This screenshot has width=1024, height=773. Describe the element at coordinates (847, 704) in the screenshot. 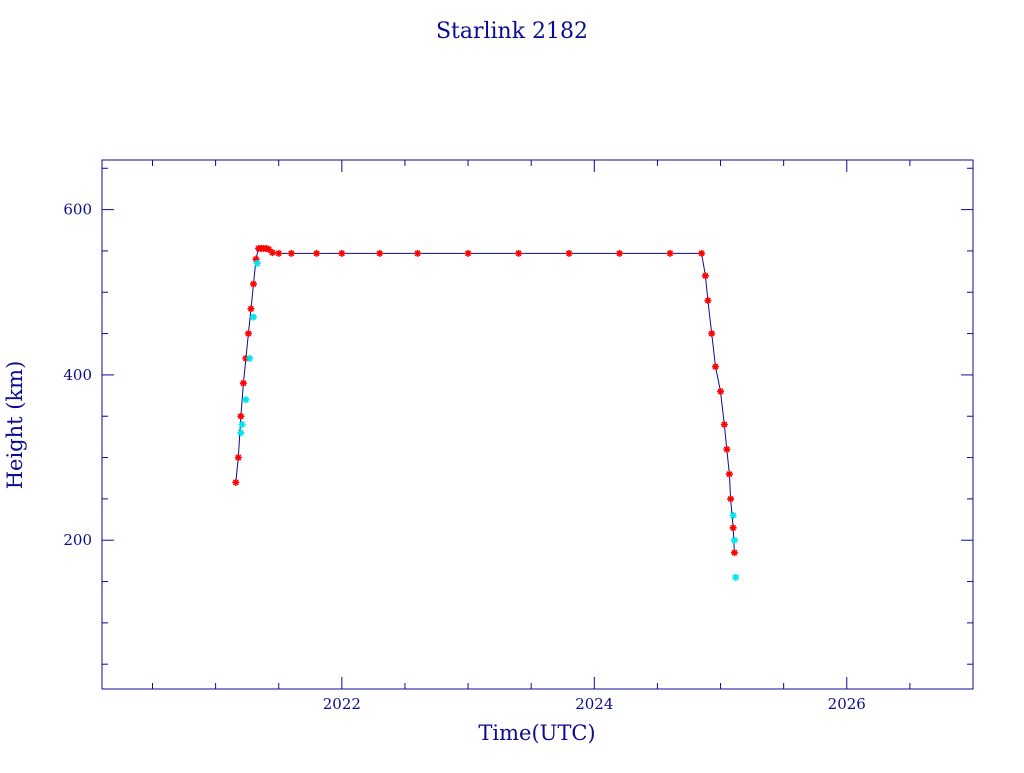

I see `x-tick-label: 2026` at that location.